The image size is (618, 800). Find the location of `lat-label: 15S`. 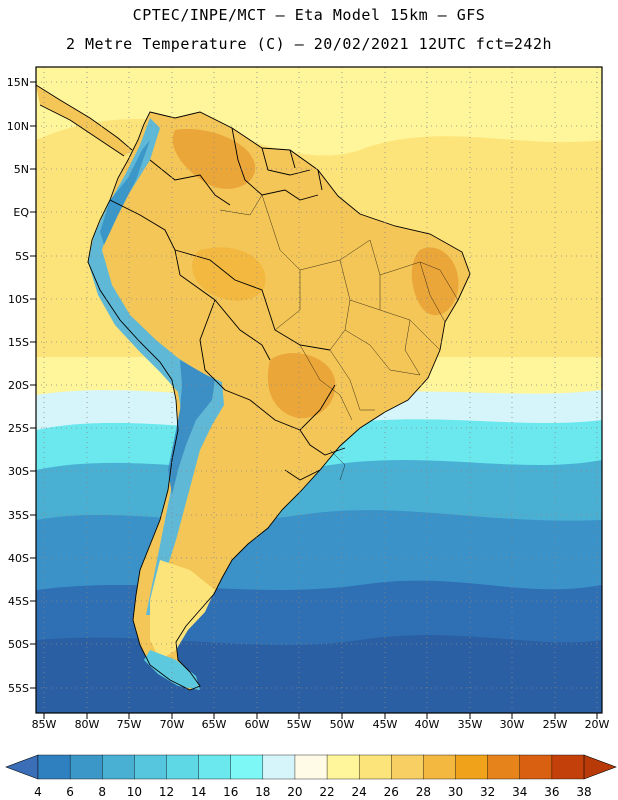

lat-label: 15S is located at coordinates (18, 342).